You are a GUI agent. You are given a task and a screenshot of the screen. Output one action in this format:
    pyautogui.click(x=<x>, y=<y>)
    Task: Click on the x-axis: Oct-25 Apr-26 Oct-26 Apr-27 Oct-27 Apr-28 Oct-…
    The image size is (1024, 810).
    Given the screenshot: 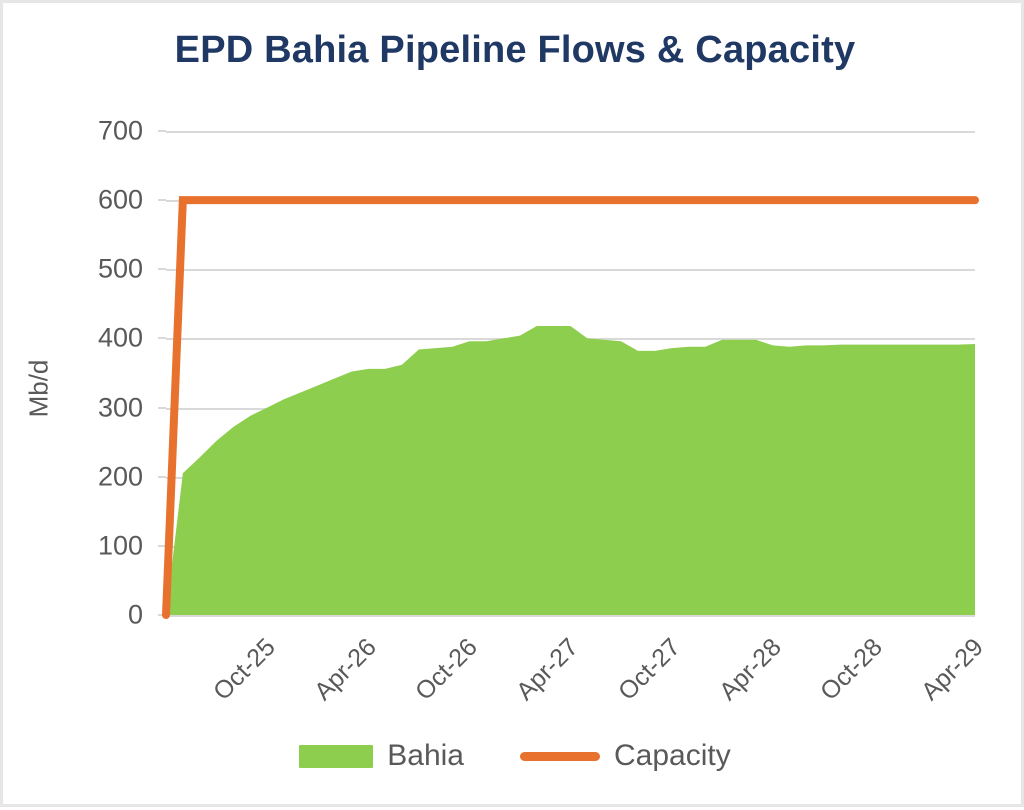 What is the action you would take?
    pyautogui.click(x=595, y=675)
    